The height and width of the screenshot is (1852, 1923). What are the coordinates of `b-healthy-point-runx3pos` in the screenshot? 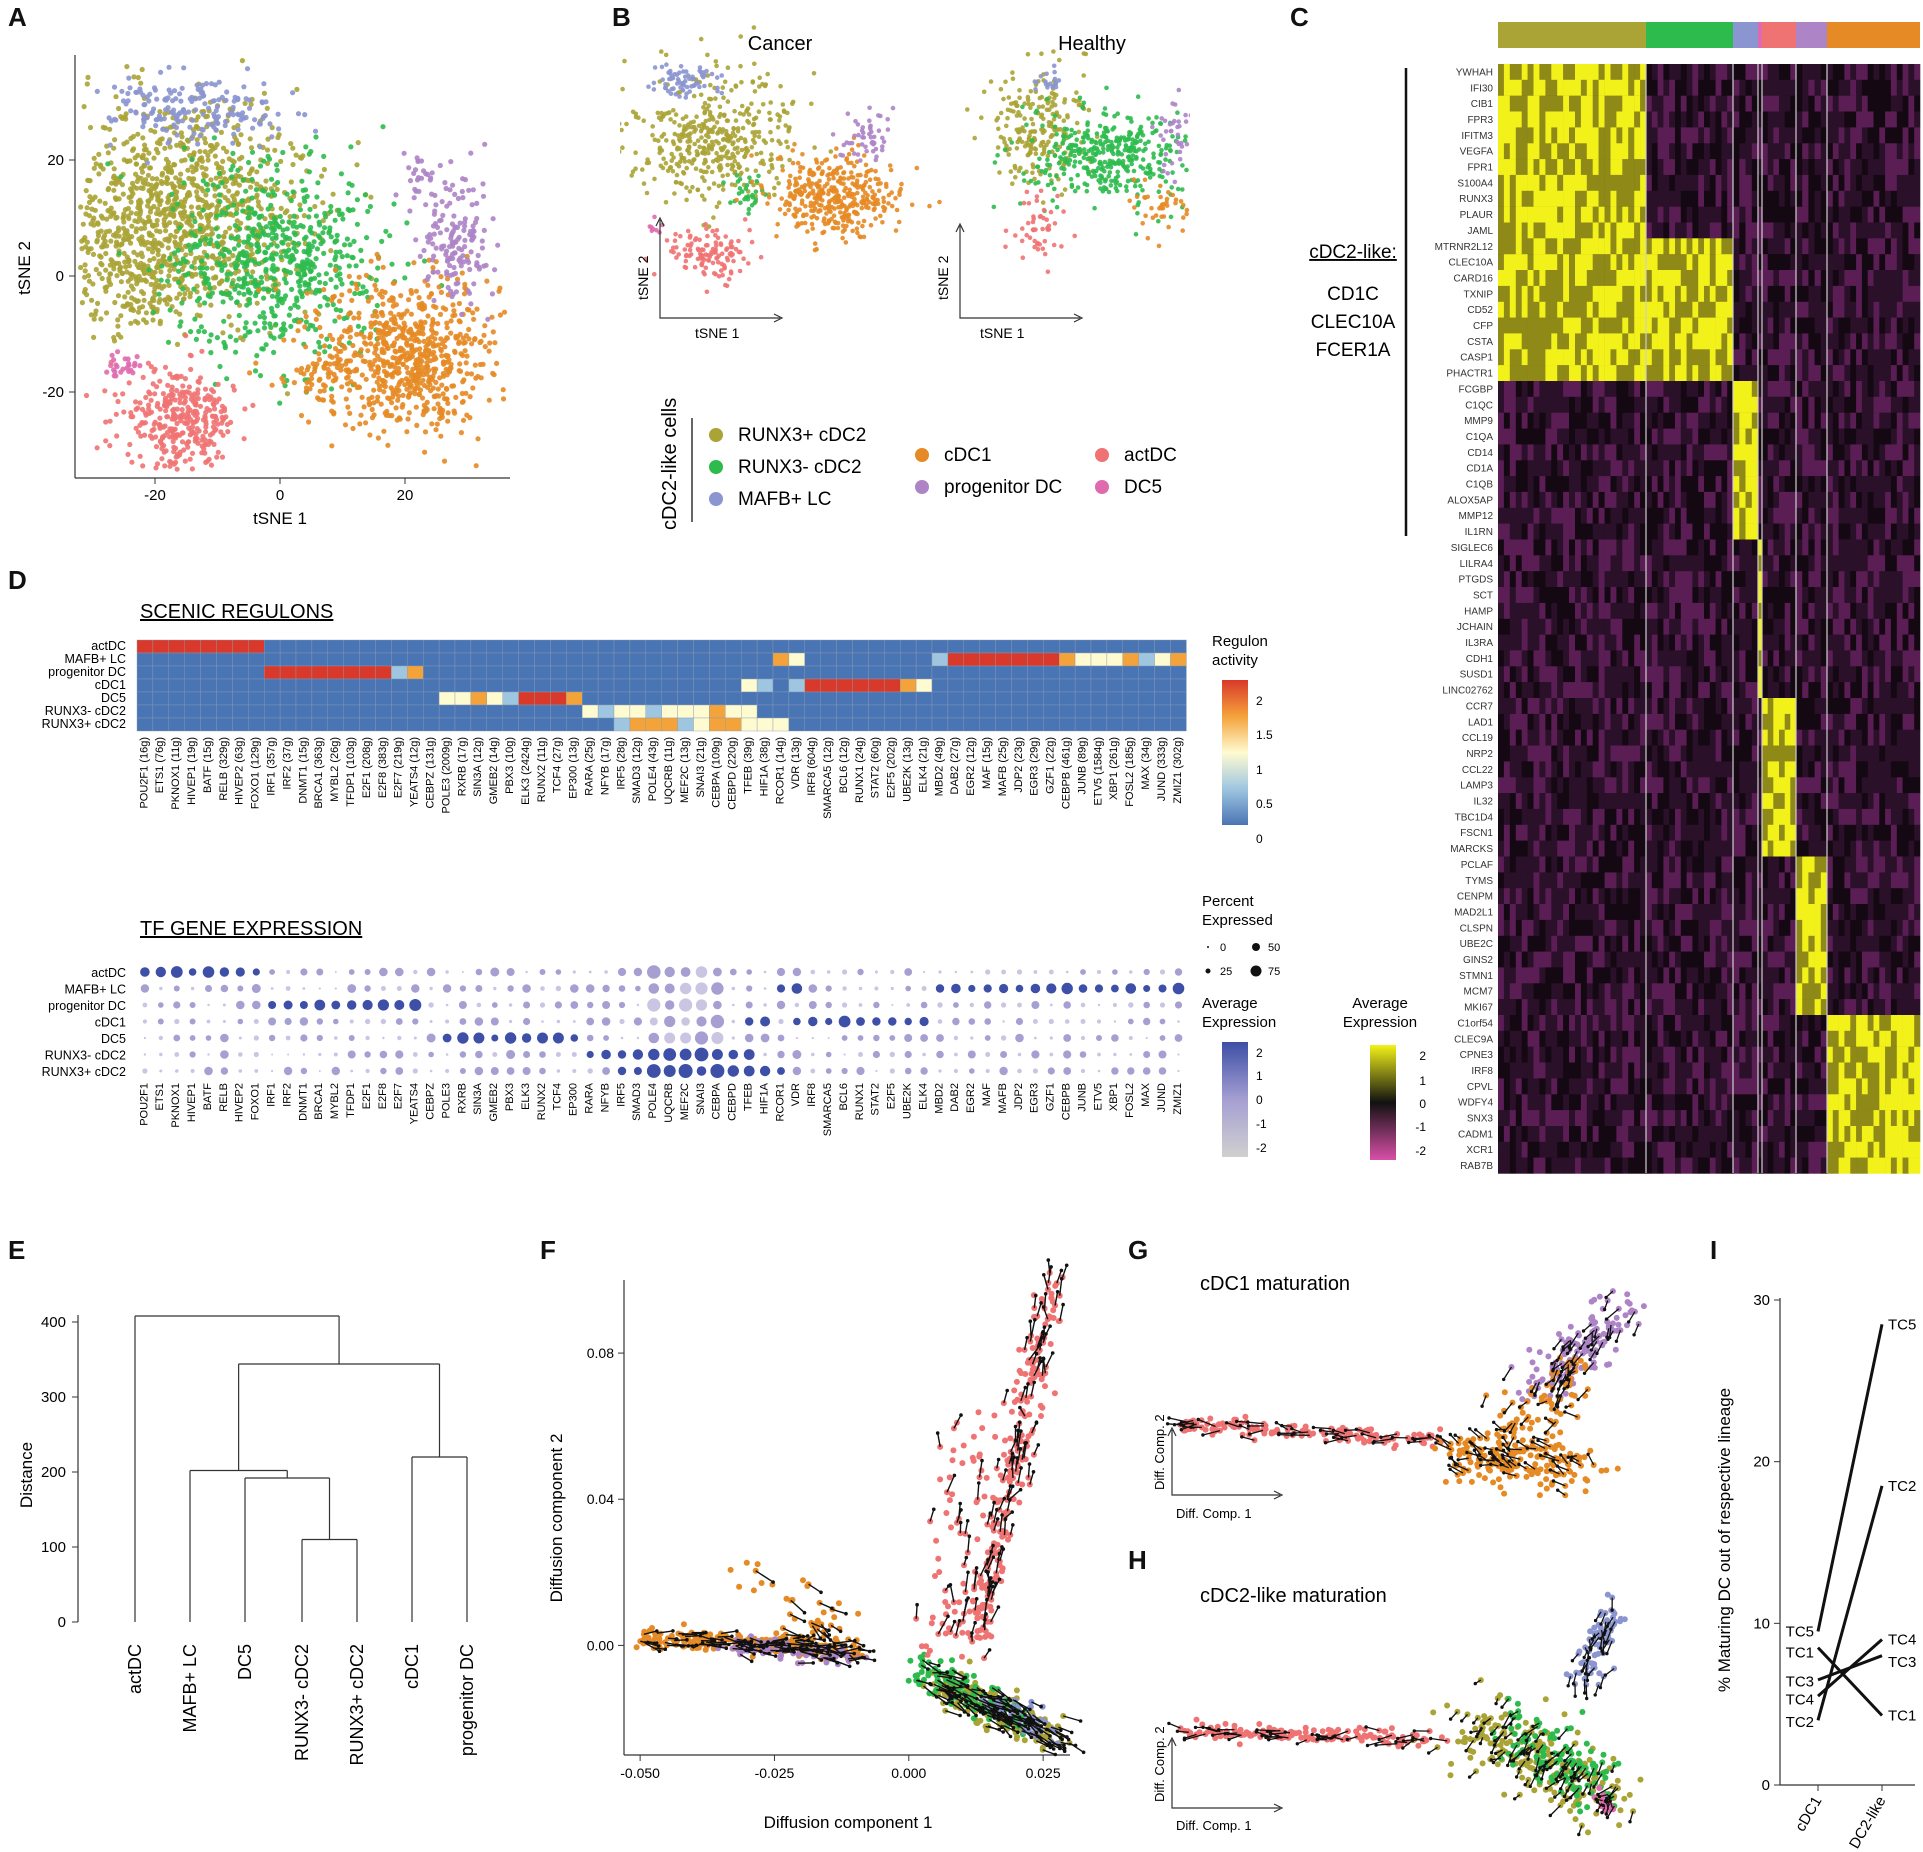 It's located at (1076, 92).